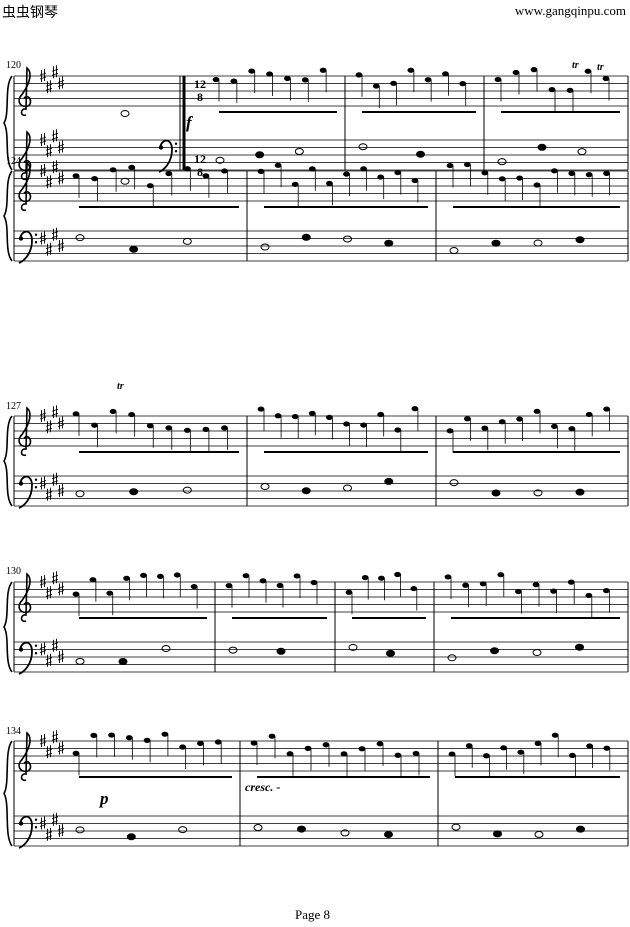  What do you see at coordinates (125, 113) in the screenshot?
I see `half-note` at bounding box center [125, 113].